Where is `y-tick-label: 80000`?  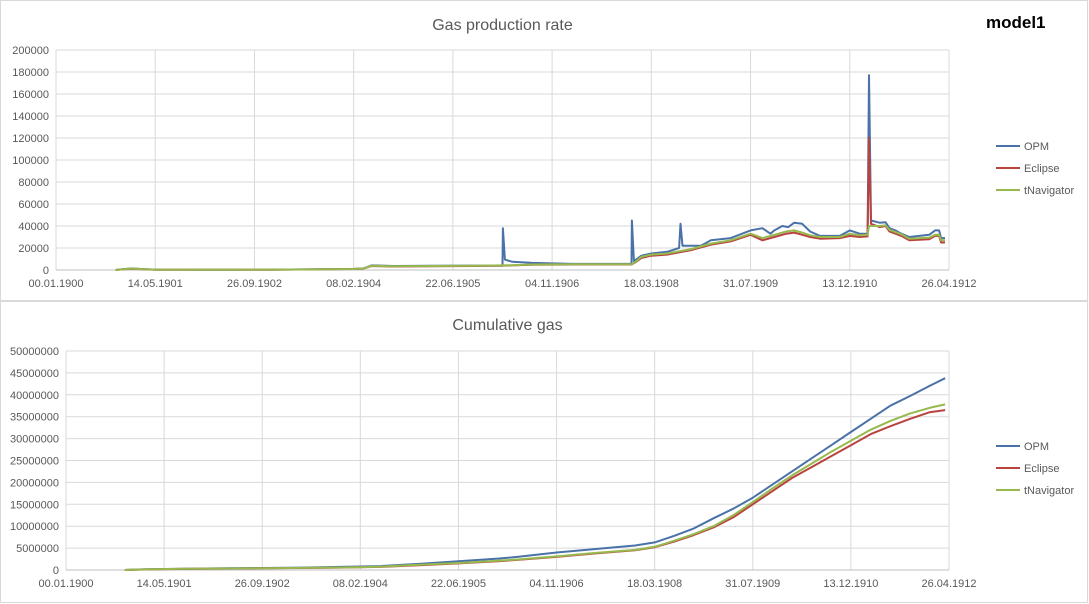 y-tick-label: 80000 is located at coordinates (33, 183).